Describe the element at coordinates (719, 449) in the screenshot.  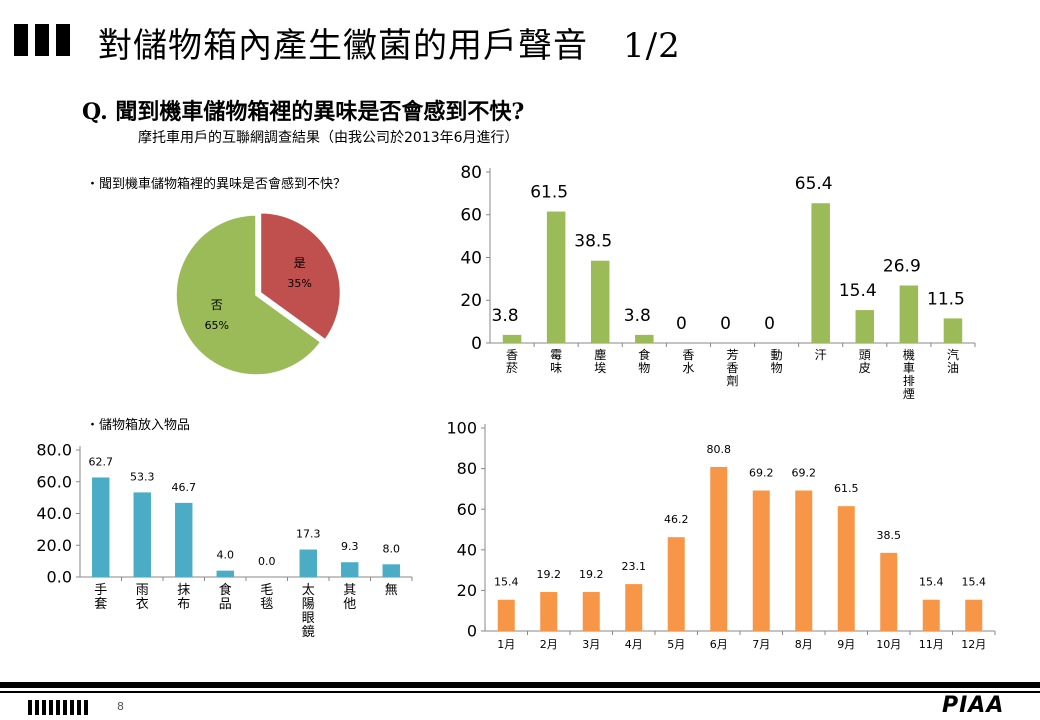
I see `bar-value-label: 80.8` at that location.